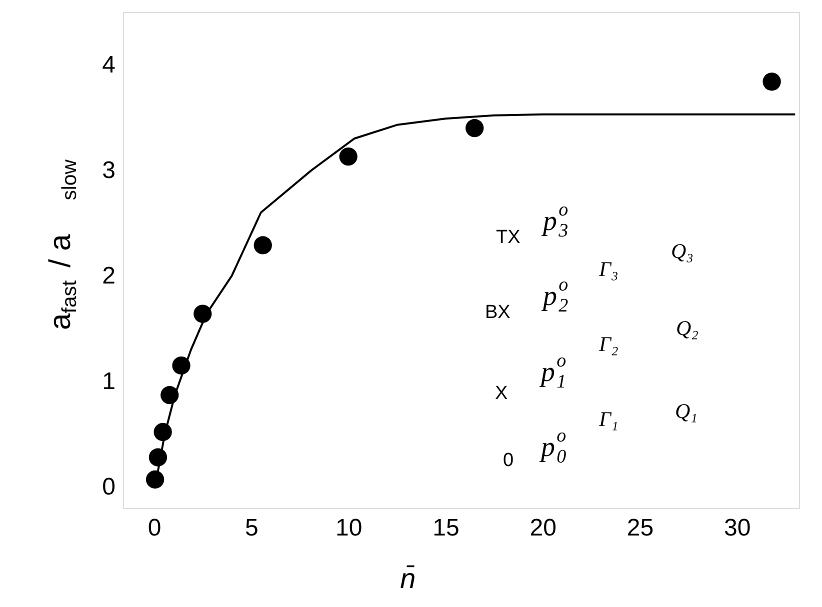  I want to click on x-tick-label: 0, so click(155, 528).